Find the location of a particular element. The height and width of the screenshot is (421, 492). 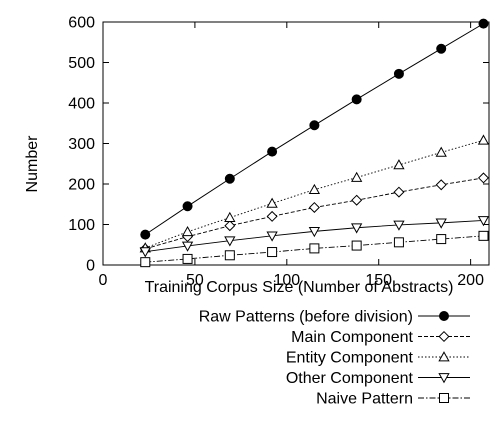

x-tick-label: 50 is located at coordinates (195, 280).